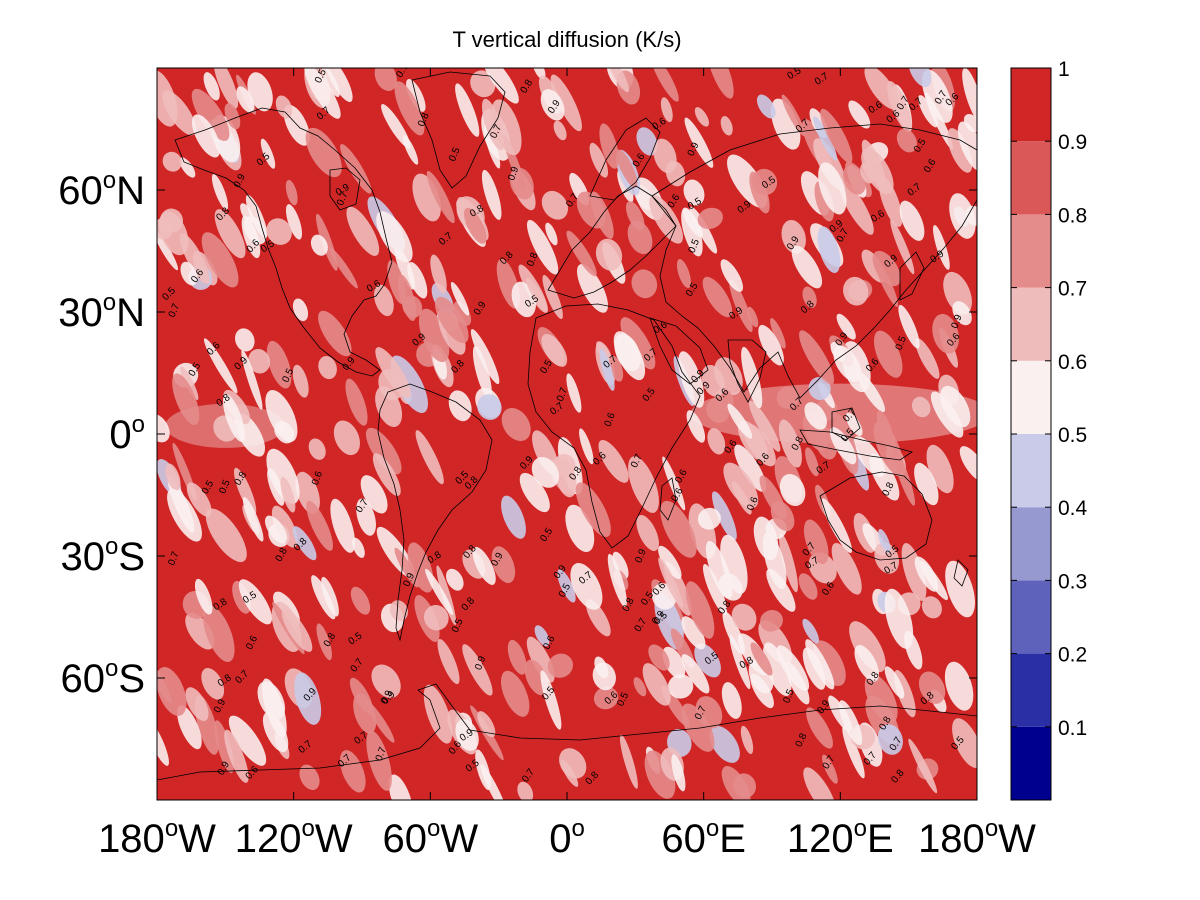 The image size is (1200, 900). What do you see at coordinates (668, 499) in the screenshot?
I see `coastline-madagascar` at bounding box center [668, 499].